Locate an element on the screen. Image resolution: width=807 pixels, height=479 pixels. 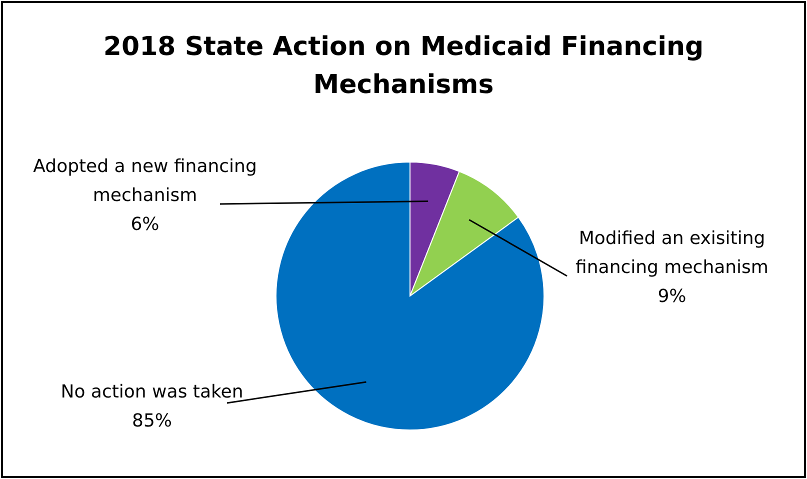
slice-label: No action was taken is located at coordinates (152, 392).